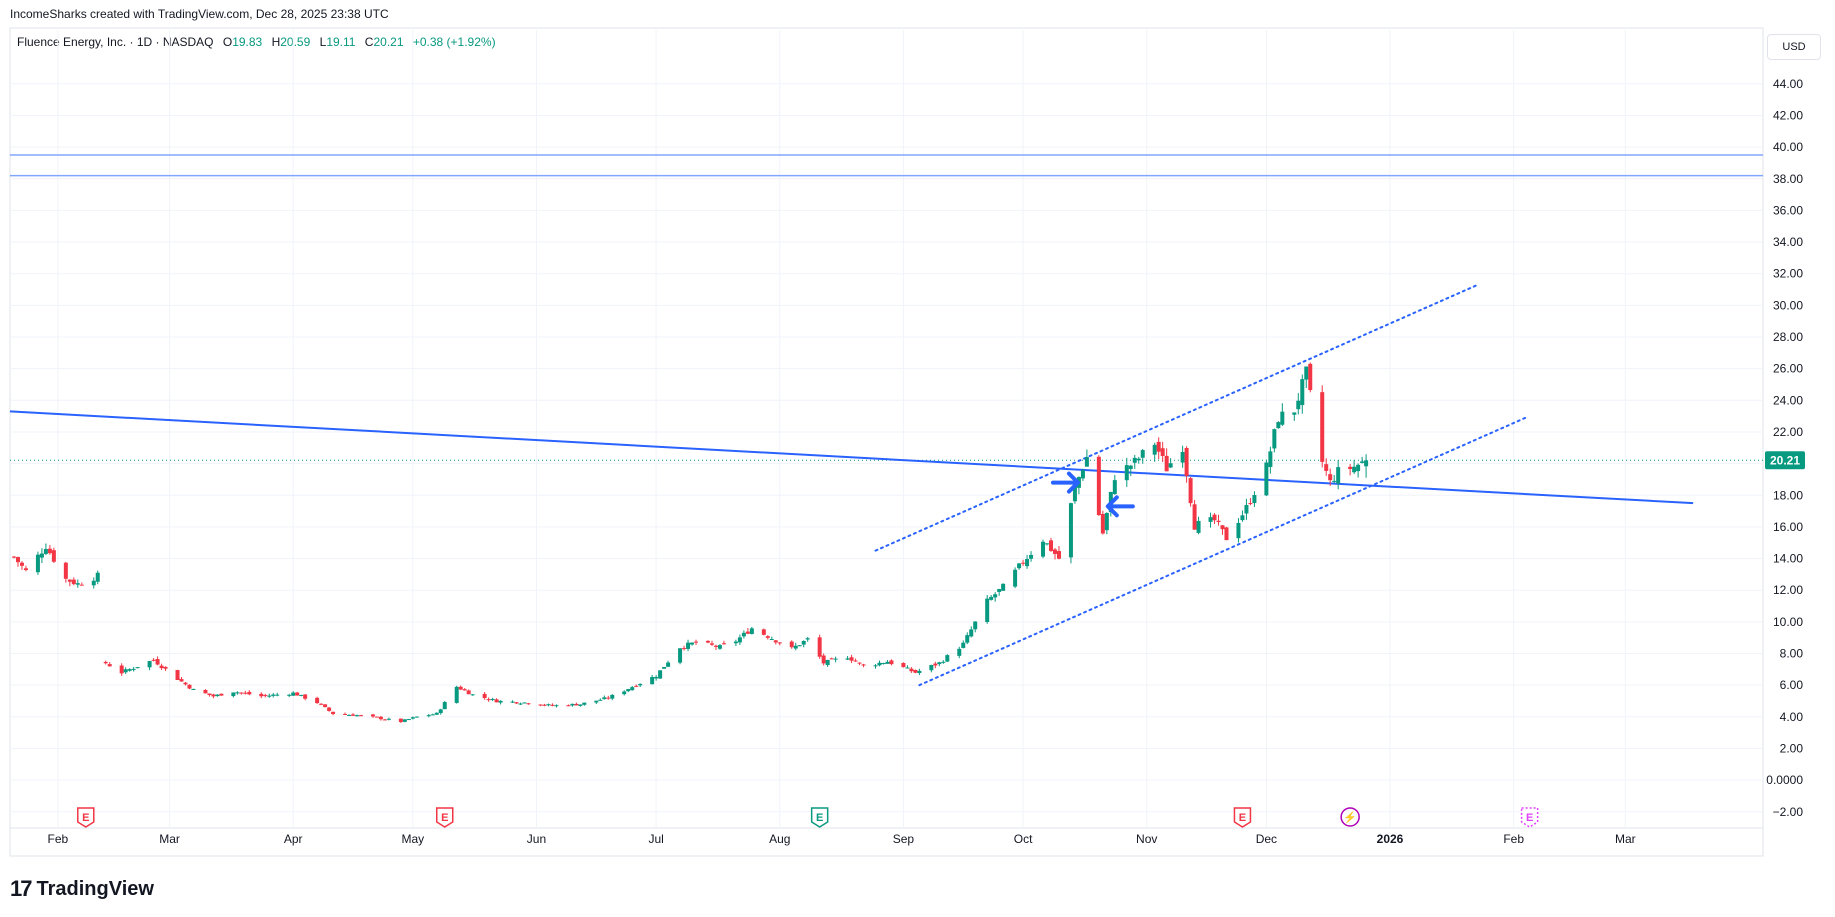 The height and width of the screenshot is (917, 1835). What do you see at coordinates (1784, 780) in the screenshot?
I see `price-tick-label: 0.0000` at bounding box center [1784, 780].